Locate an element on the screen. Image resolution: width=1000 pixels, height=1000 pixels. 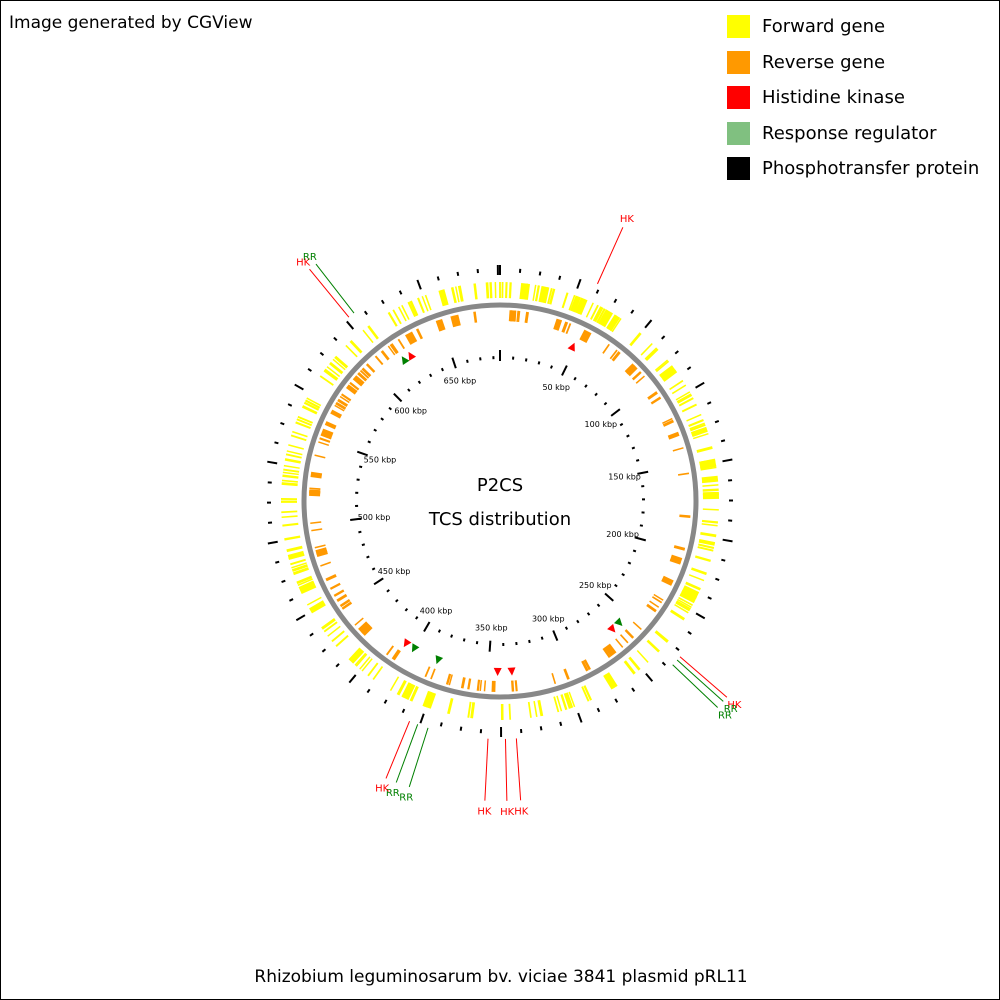
legend-label-phosphotransfer-protein: Phosphotransfer protein is located at coordinates (871, 169).